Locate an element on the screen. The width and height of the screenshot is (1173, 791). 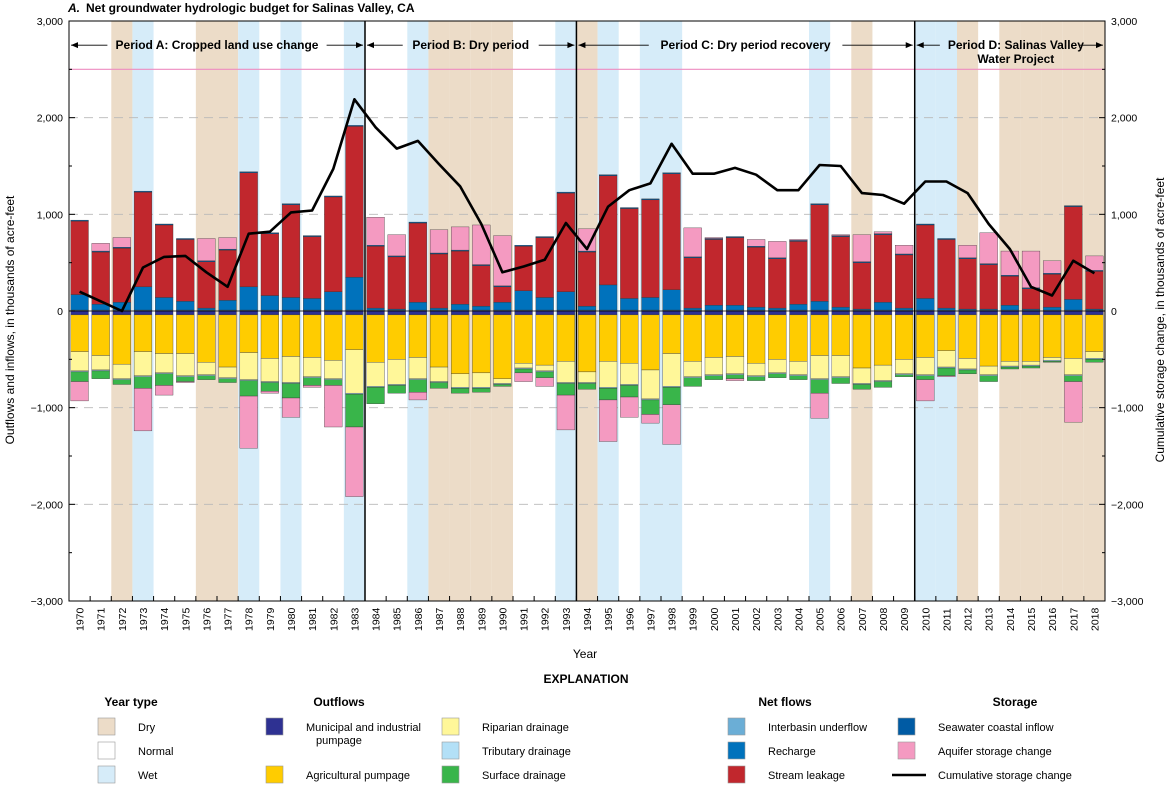
bar-aquifer-storage-change-1979 is located at coordinates (269, 392).